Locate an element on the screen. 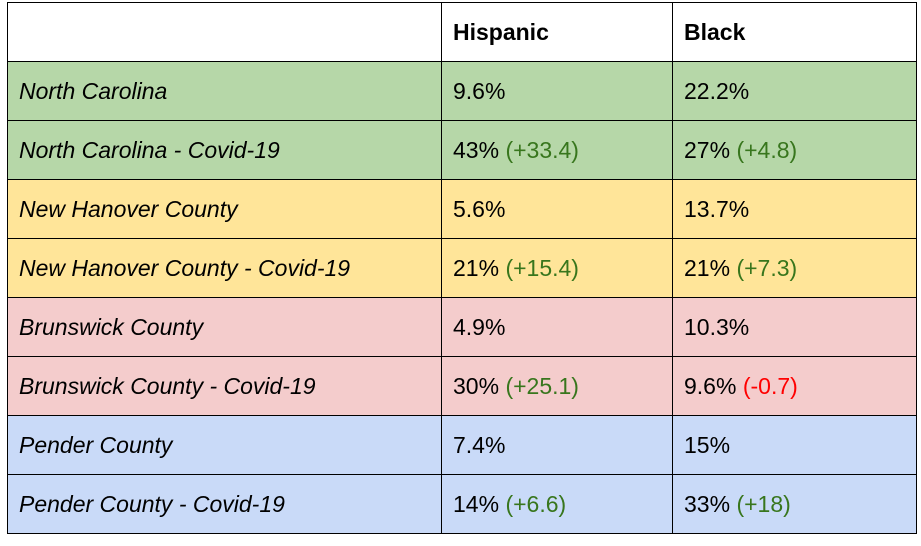  row-label-cell: Brunswick County - Covid-19 is located at coordinates (224, 386).